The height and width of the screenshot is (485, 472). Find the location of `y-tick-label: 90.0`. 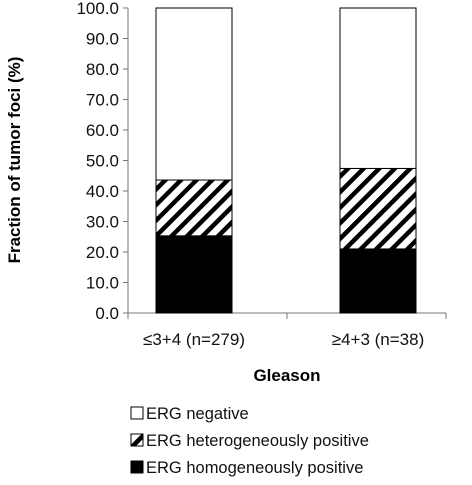

y-tick-label: 90.0 is located at coordinates (102, 39).